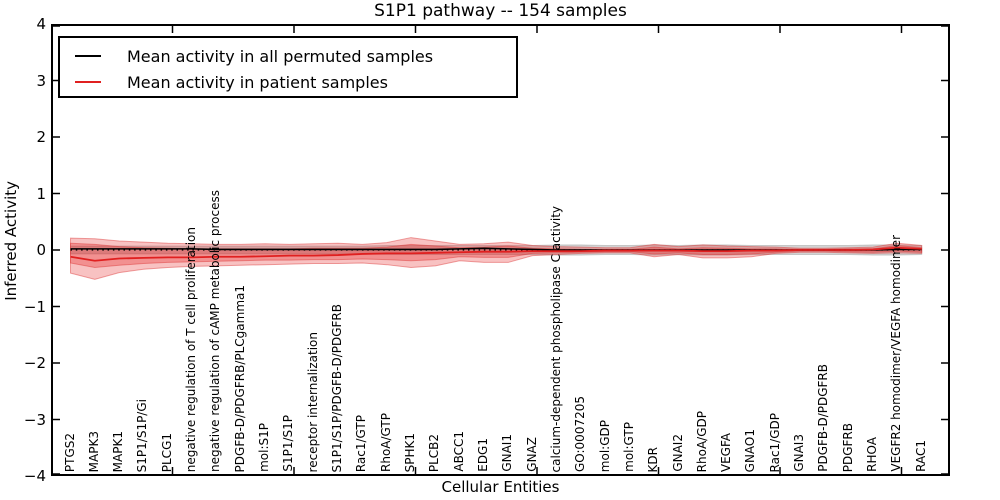 Image resolution: width=1000 pixels, height=500 pixels. I want to click on x-category-label: S1P1/S1P/PDGFB-D/PDGFRB, so click(337, 387).